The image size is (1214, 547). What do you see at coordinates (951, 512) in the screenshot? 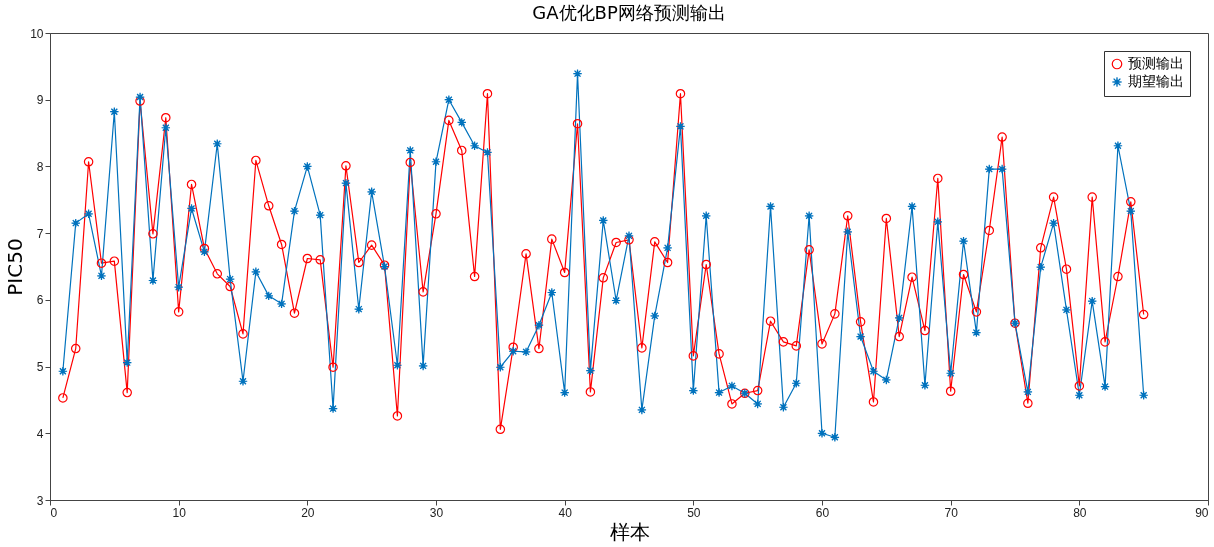
I see `x-tick-label: 70` at bounding box center [951, 512].